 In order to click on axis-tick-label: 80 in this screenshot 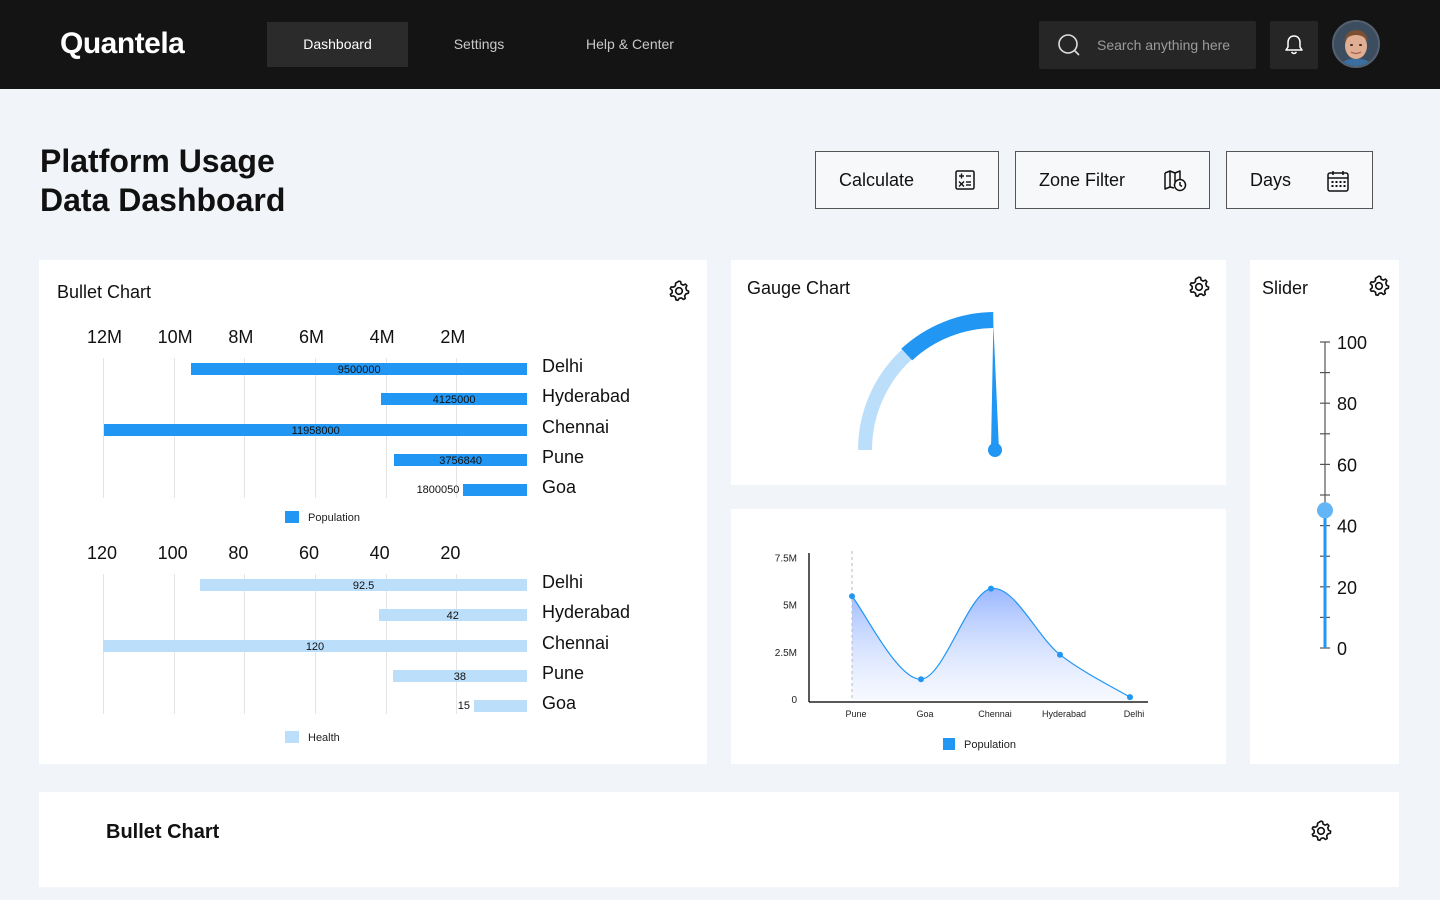, I will do `click(238, 553)`.